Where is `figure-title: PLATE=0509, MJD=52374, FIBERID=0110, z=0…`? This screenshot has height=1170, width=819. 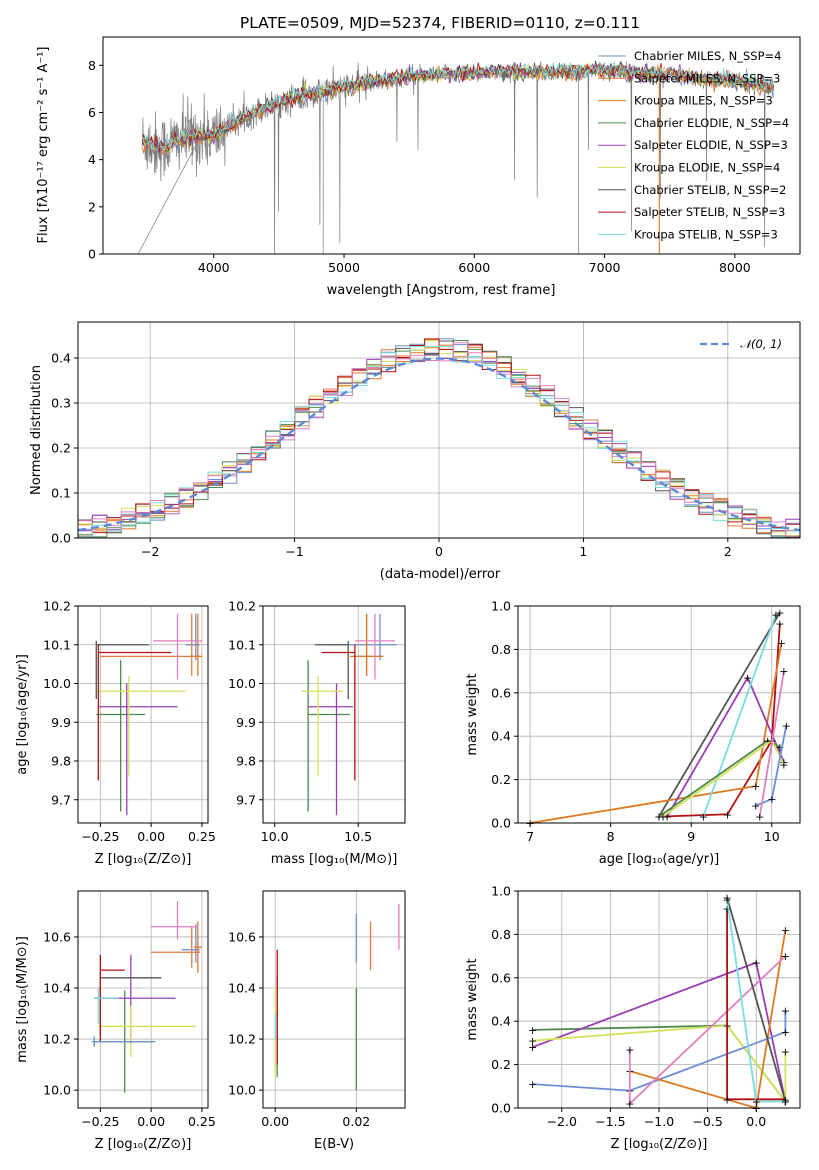
figure-title: PLATE=0509, MJD=52374, FIBERID=0110, z=0… is located at coordinates (440, 23).